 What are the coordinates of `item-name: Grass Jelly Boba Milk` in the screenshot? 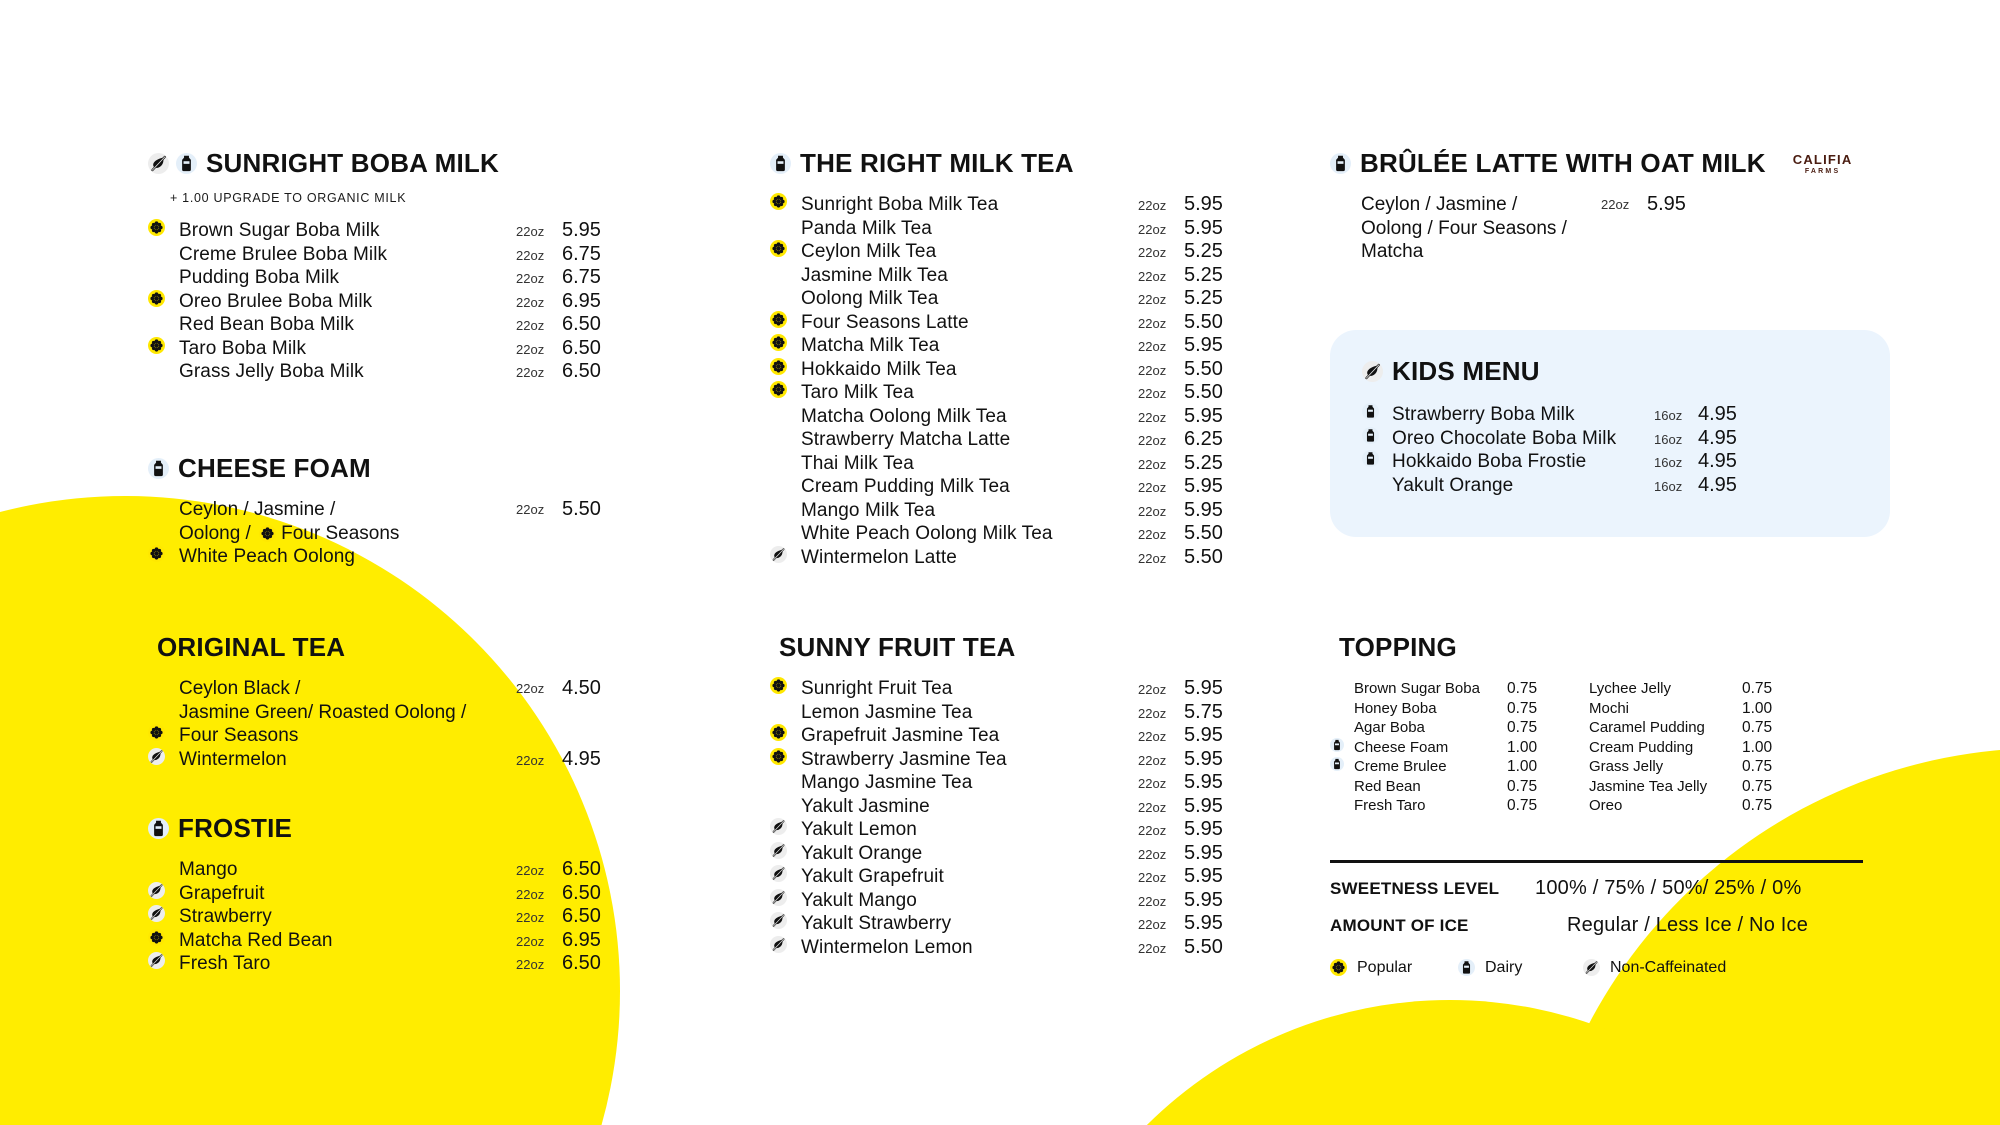 It's located at (271, 371).